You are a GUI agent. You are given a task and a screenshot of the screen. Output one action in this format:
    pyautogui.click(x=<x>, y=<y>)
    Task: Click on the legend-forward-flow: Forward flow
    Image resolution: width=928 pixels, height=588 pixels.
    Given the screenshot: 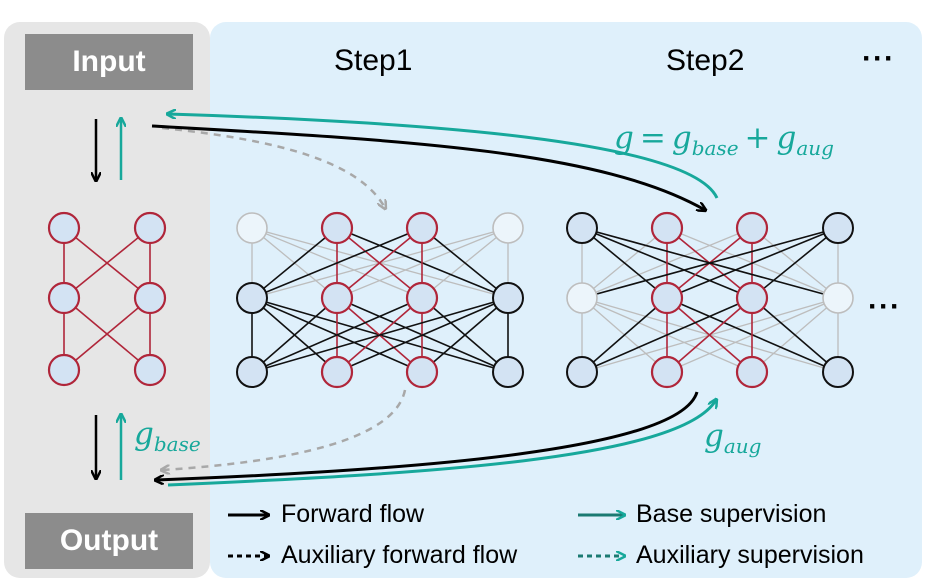 What is the action you would take?
    pyautogui.click(x=353, y=514)
    